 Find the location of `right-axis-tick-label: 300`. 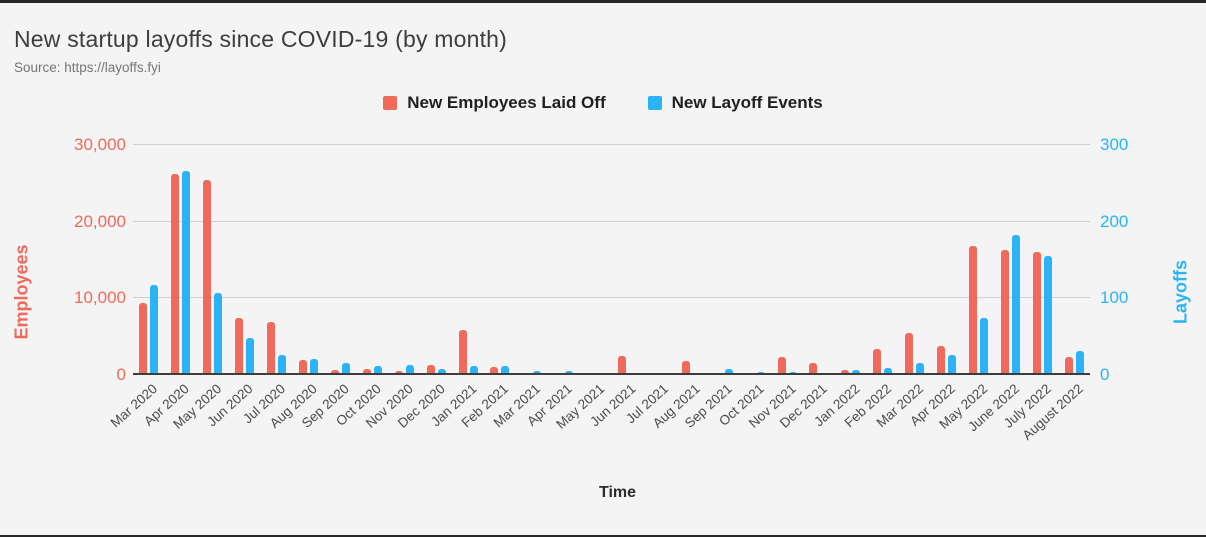

right-axis-tick-label: 300 is located at coordinates (1114, 144).